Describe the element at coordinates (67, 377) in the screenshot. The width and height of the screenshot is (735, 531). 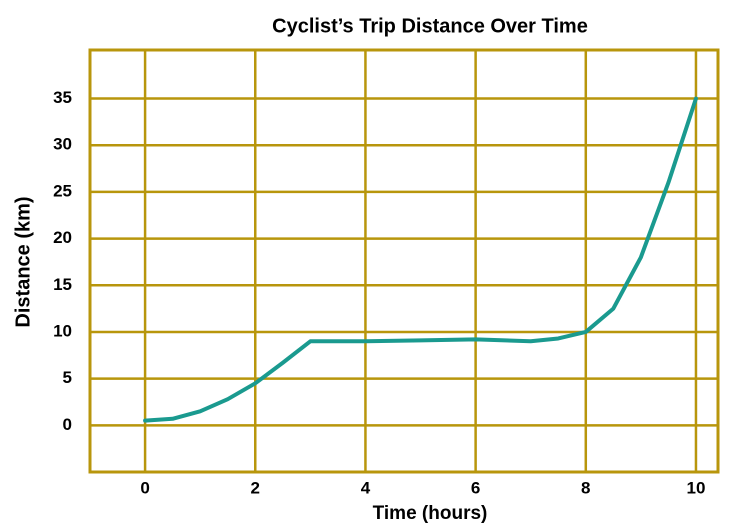
I see `y-tick-label: 5` at that location.